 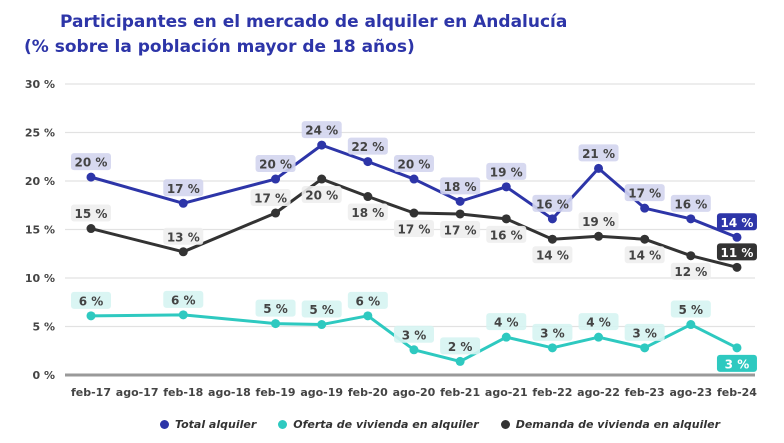 I want to click on data-label: 13 %, so click(x=183, y=237).